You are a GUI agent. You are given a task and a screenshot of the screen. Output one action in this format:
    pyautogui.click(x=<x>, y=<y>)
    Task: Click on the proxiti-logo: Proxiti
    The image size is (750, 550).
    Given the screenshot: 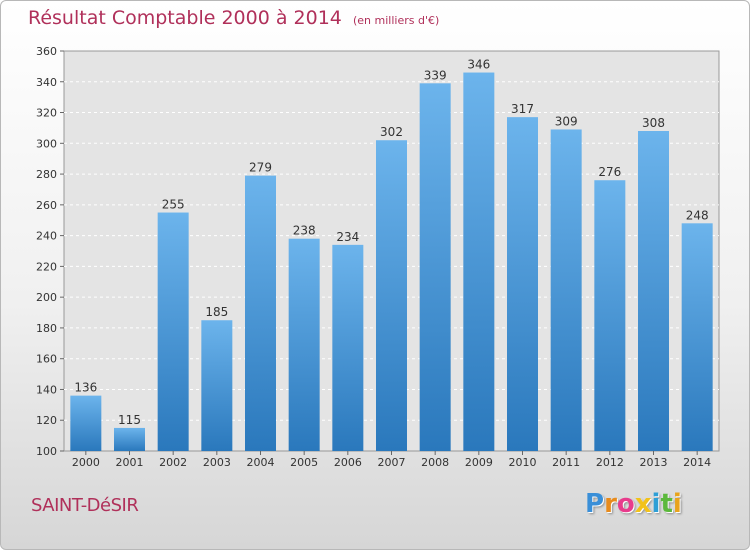 What is the action you would take?
    pyautogui.click(x=633, y=504)
    